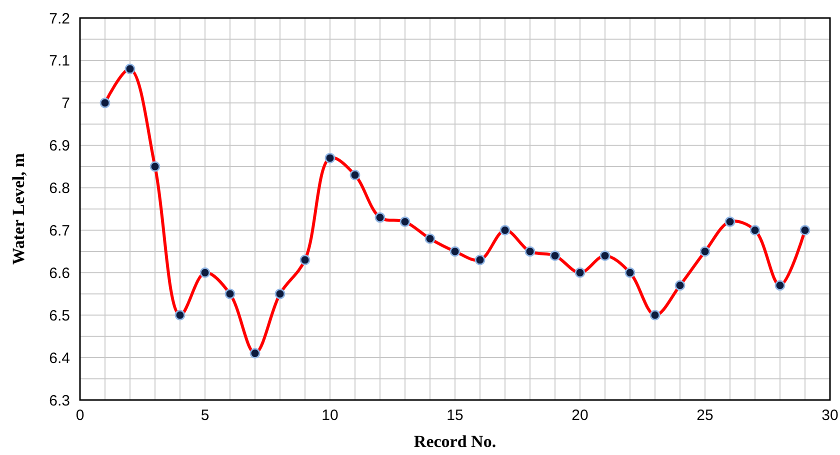 This screenshot has height=455, width=840. I want to click on y-tick-label: 6.3, so click(59, 401).